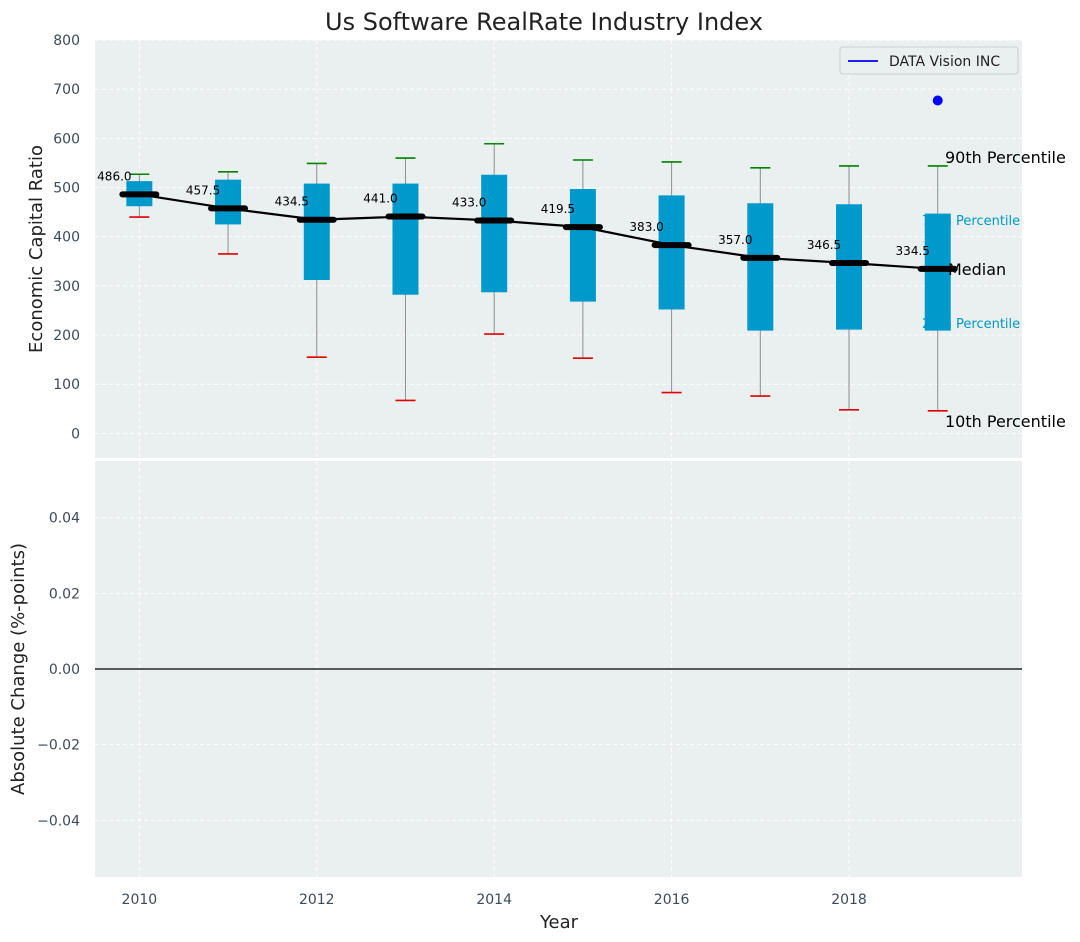  Describe the element at coordinates (672, 900) in the screenshot. I see `x-tick-label: 2016` at that location.